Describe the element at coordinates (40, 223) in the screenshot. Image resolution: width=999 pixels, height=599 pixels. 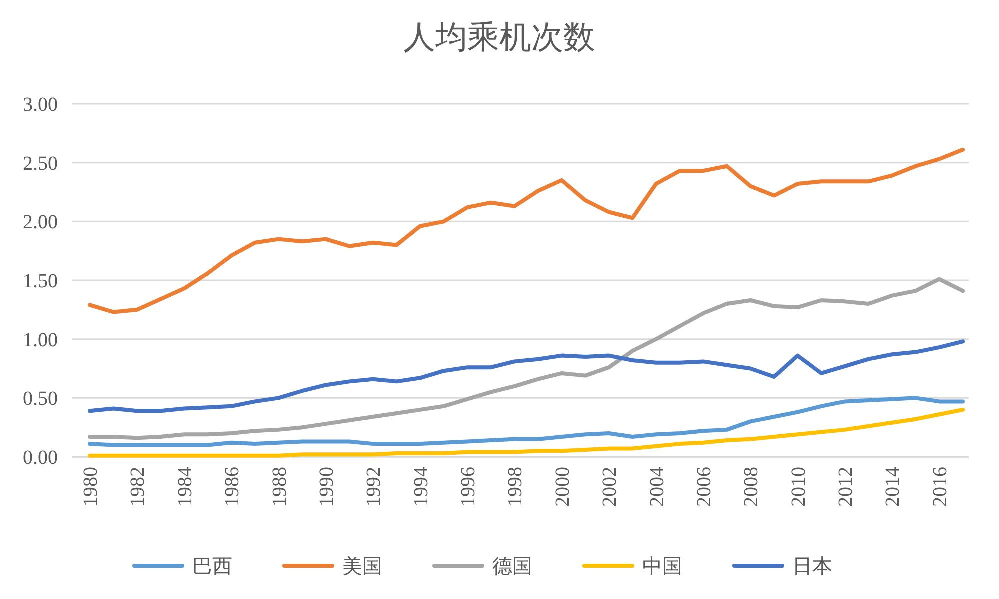
I see `y-tick-label: 2.00` at that location.